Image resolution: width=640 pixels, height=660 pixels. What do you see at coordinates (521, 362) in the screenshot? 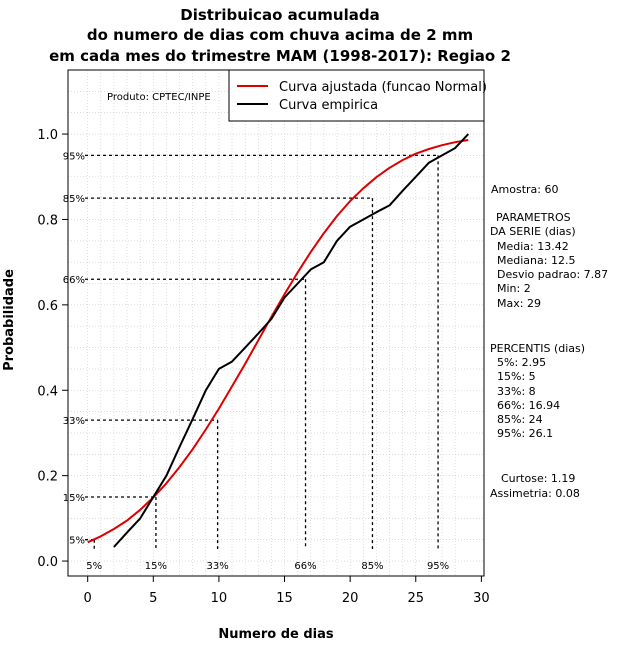
I see `stats-p5: 5%: 2.95` at bounding box center [521, 362].